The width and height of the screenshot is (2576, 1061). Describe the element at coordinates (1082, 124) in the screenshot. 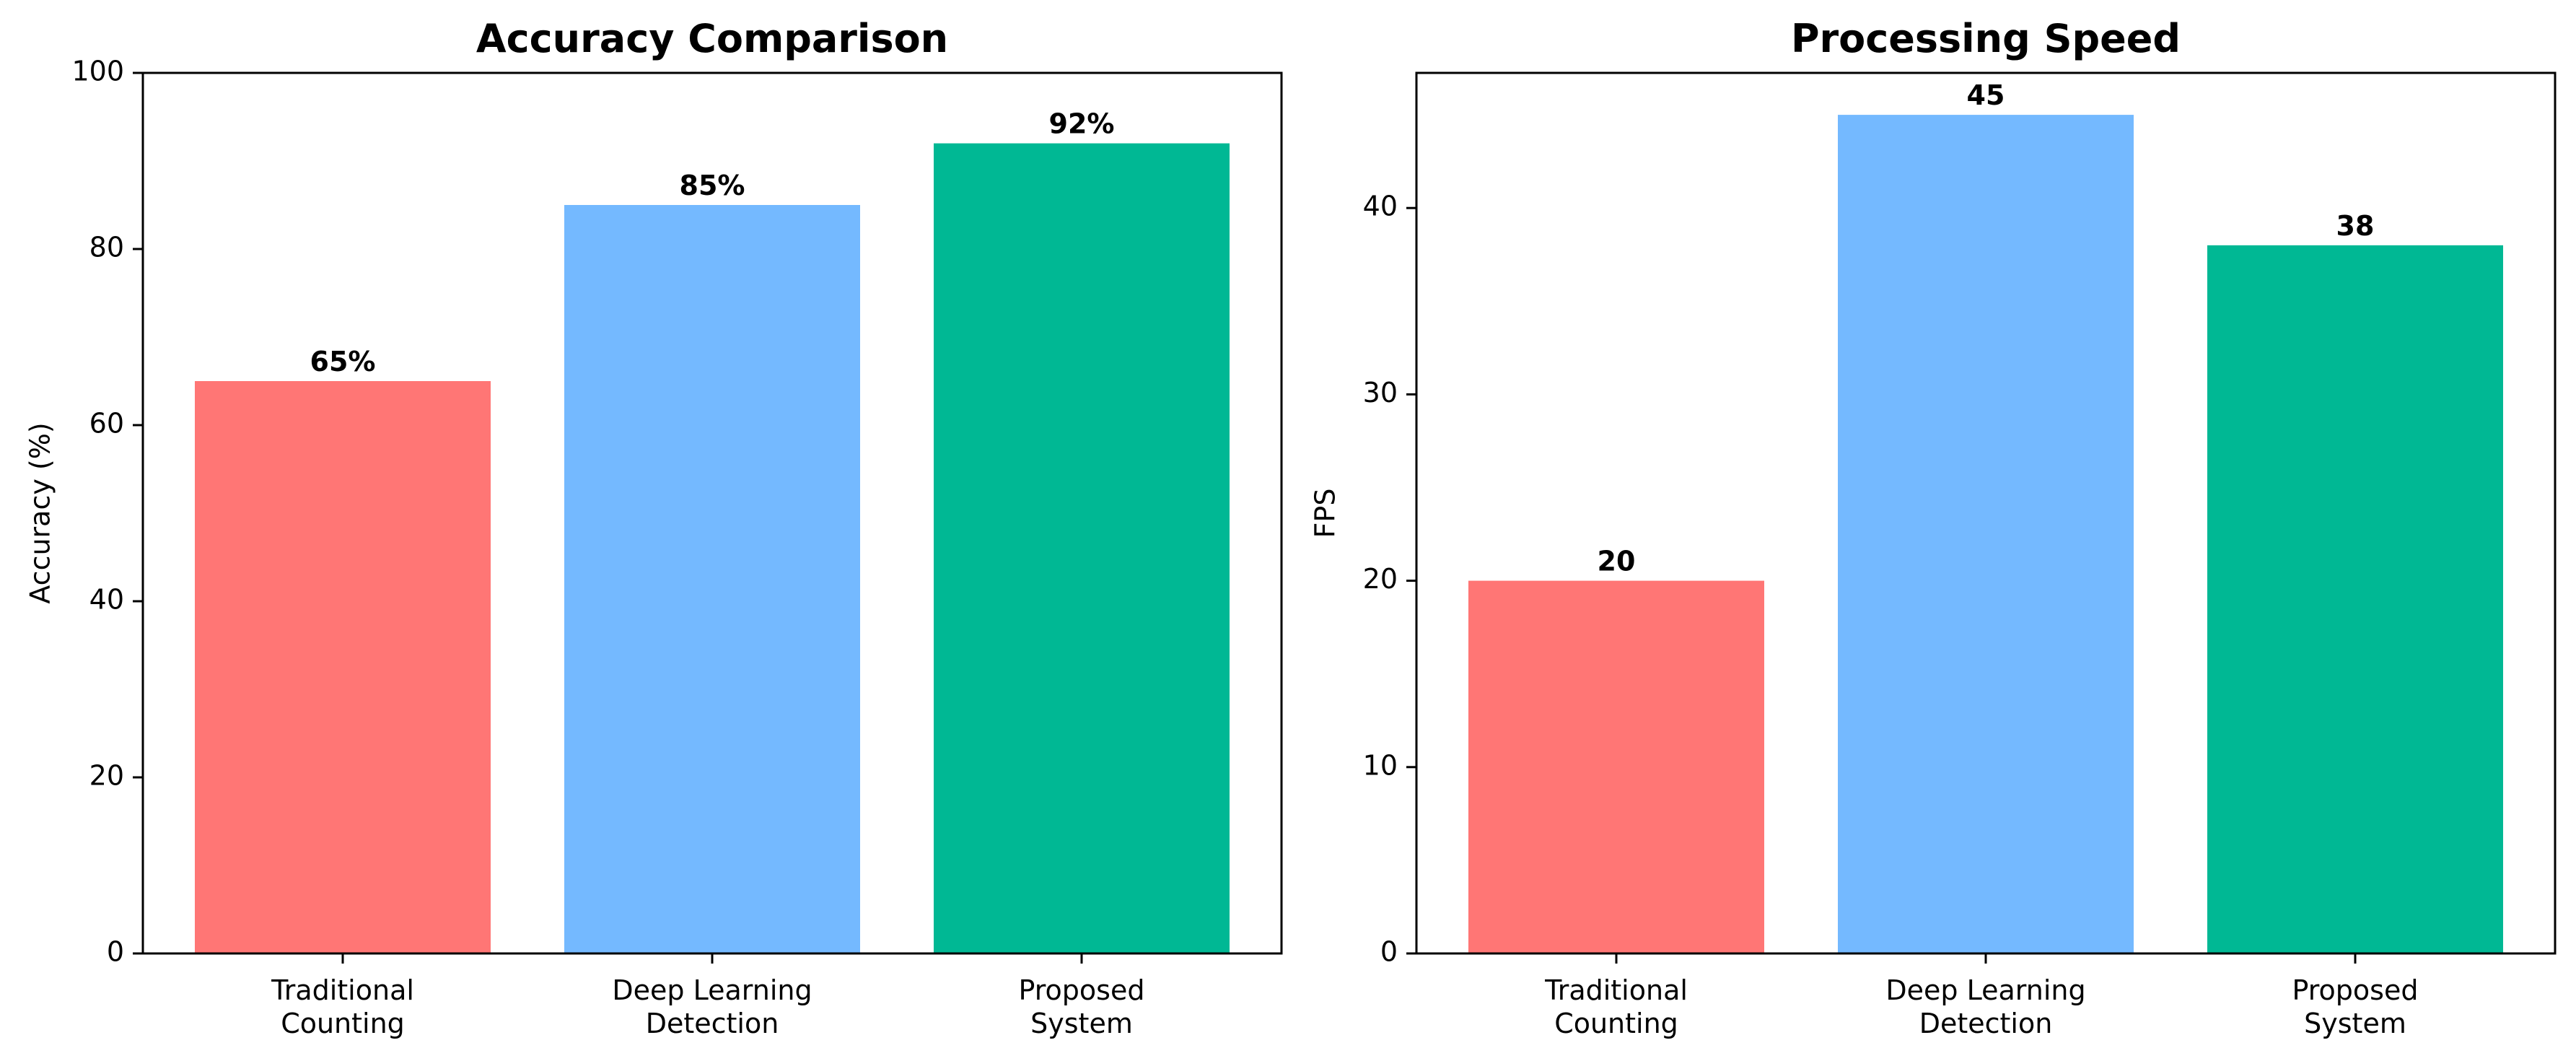

I see `data-label: 92%` at that location.